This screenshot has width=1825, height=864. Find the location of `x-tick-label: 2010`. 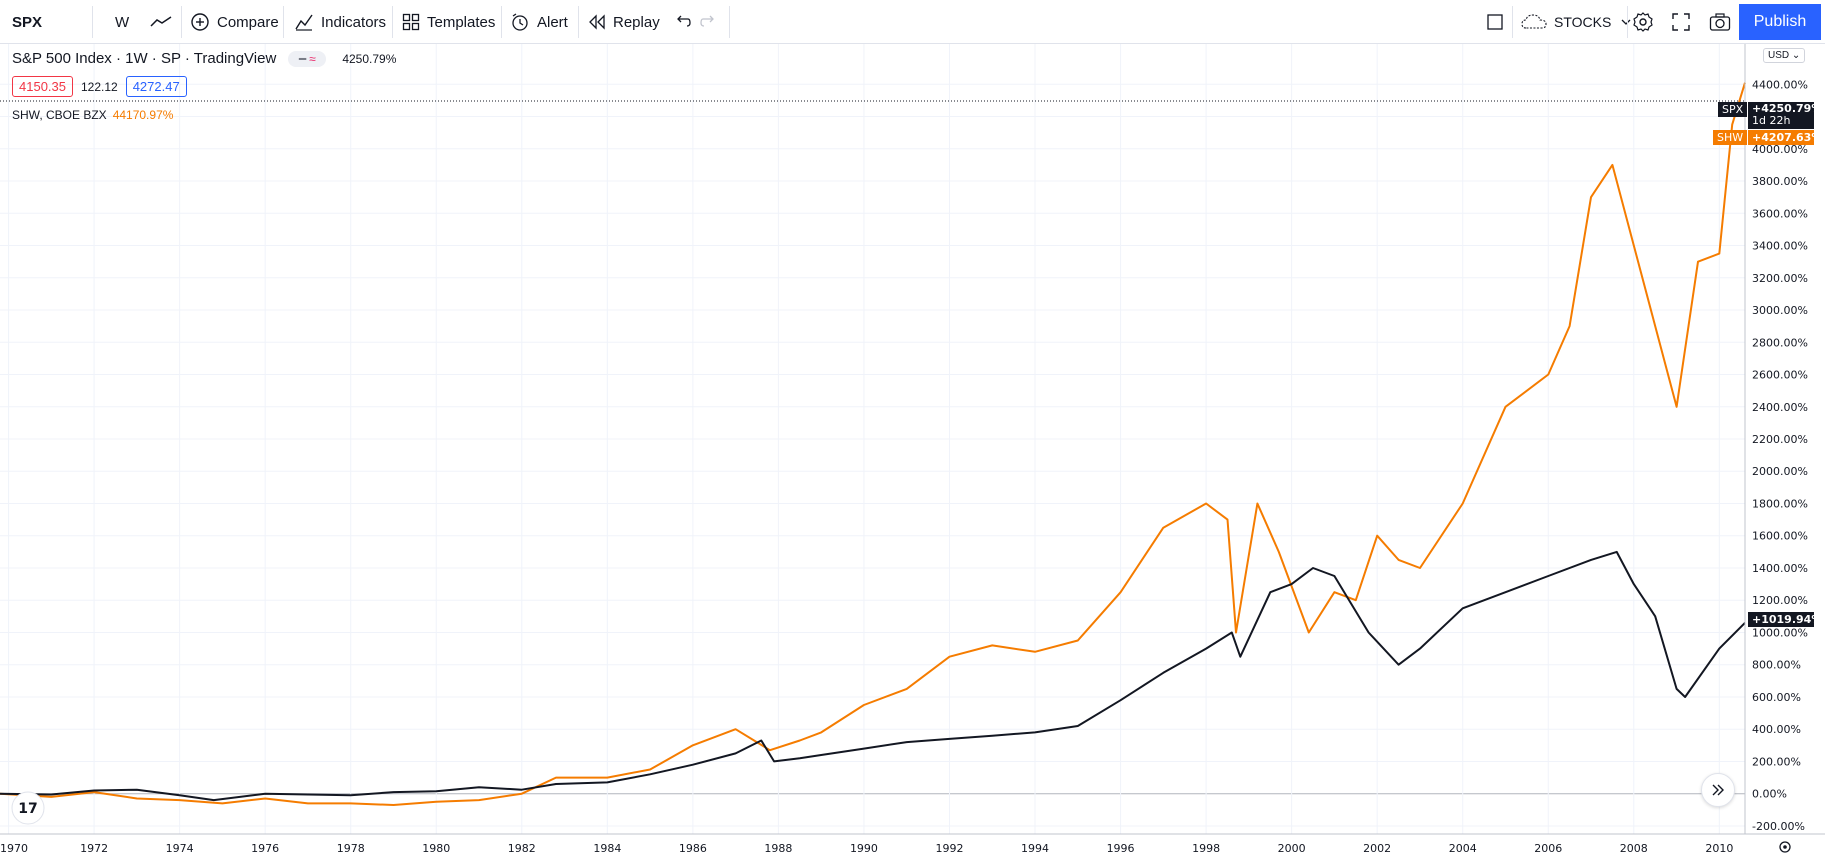

x-tick-label: 2010 is located at coordinates (1719, 848).